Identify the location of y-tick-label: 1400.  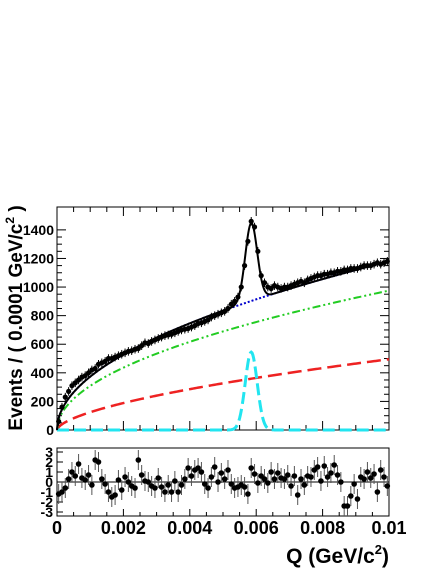
(38, 230).